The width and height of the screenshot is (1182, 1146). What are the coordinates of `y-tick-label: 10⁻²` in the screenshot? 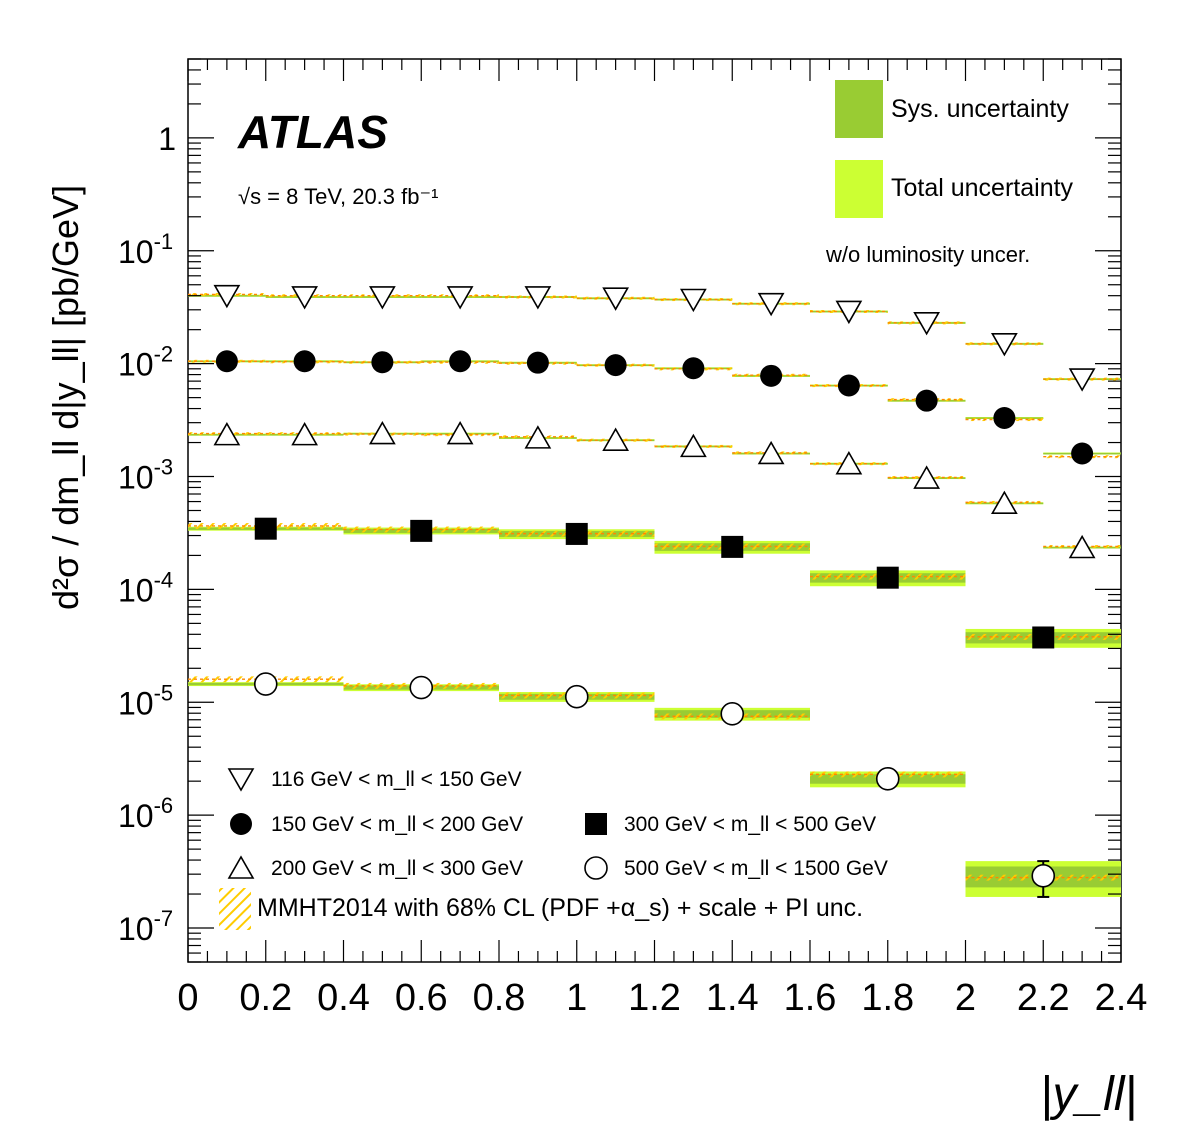 It's located at (145, 362).